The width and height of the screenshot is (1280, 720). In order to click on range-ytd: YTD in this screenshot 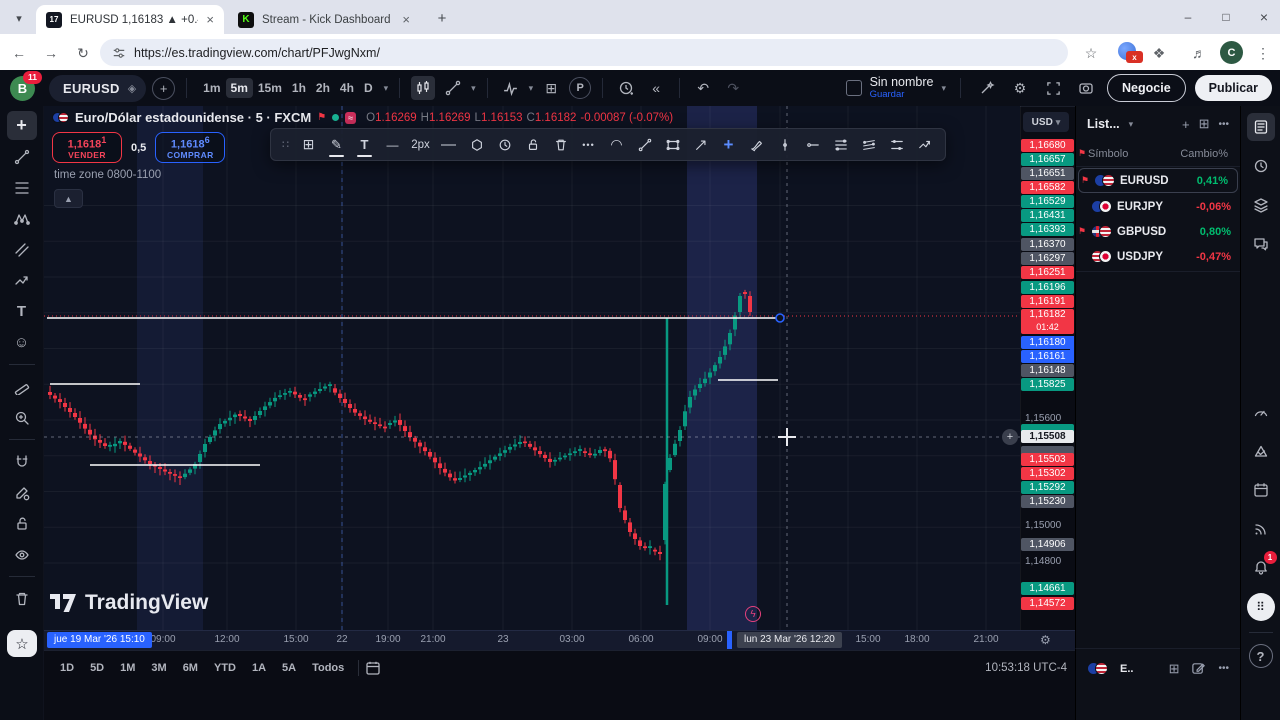, I will do `click(224, 667)`.